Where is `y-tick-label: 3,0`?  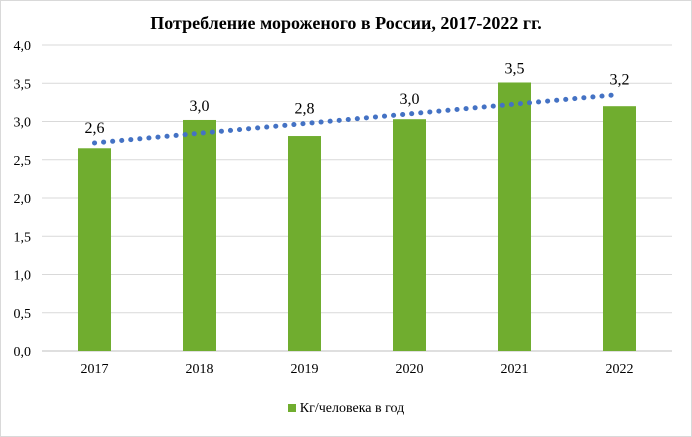
y-tick-label: 3,0 is located at coordinates (23, 123).